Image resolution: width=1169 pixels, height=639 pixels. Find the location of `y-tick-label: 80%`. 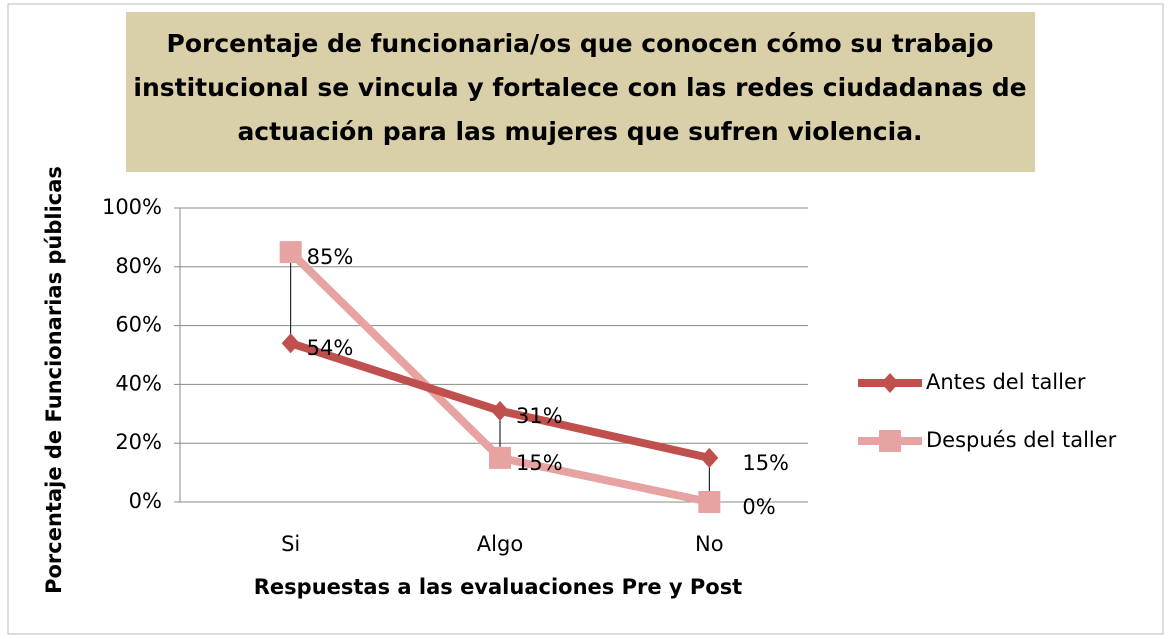

y-tick-label: 80% is located at coordinates (138, 266).